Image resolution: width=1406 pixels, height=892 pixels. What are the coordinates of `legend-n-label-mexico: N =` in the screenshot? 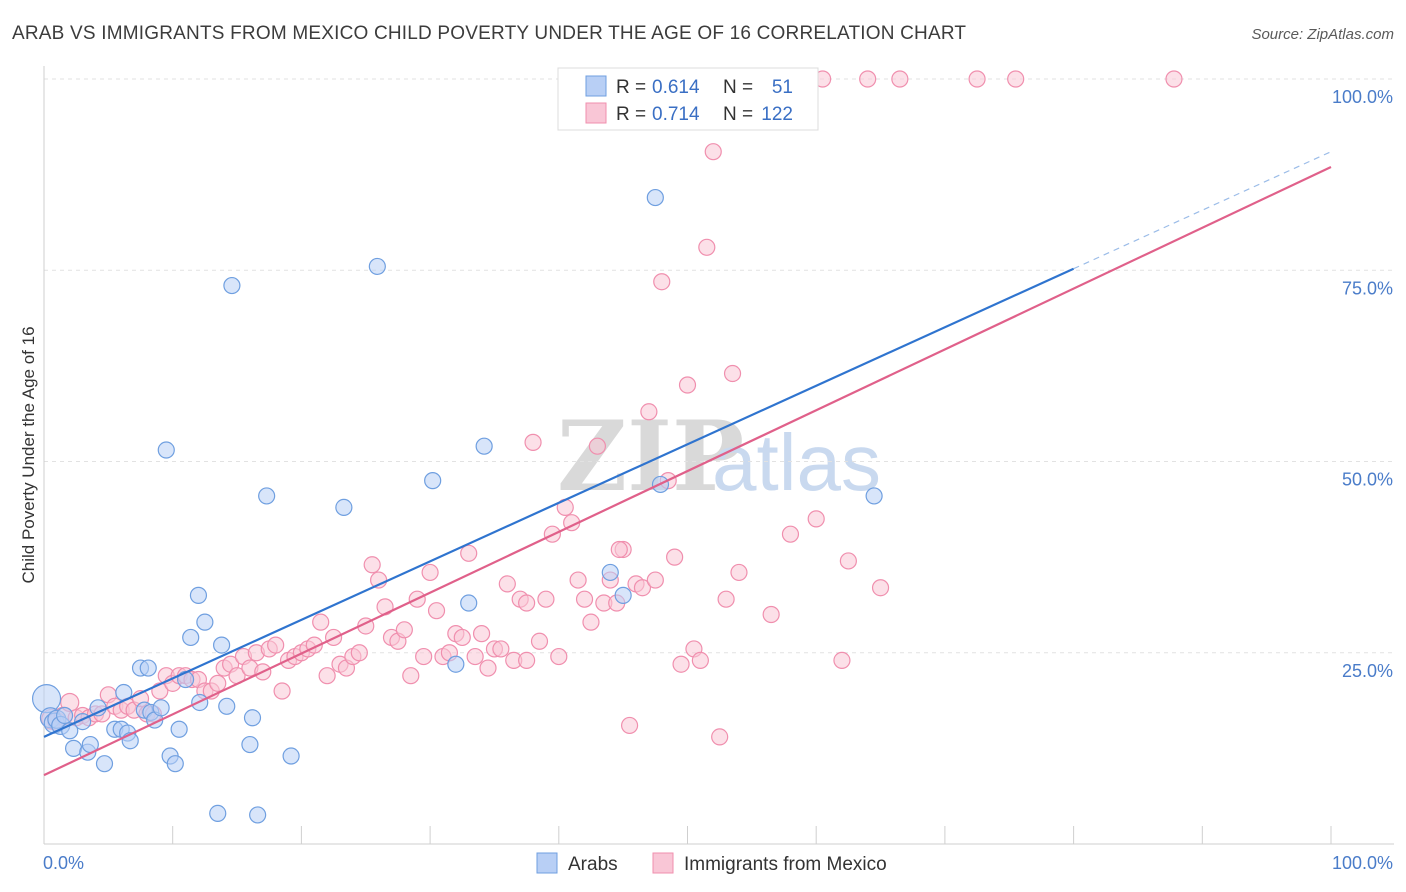 It's located at (738, 114).